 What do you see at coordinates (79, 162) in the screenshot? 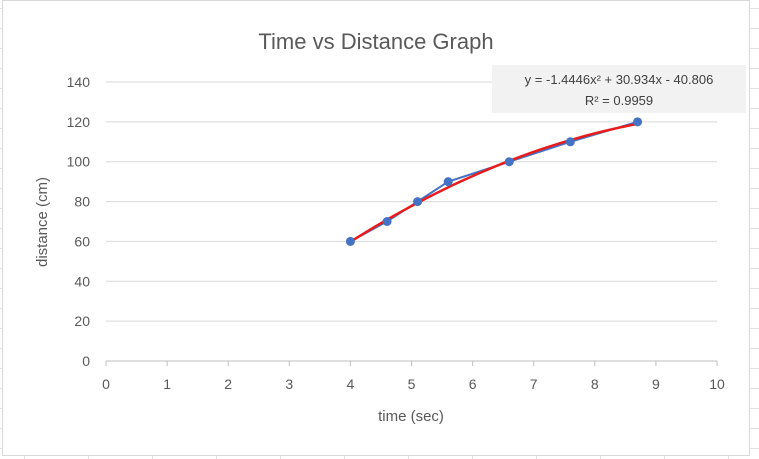
I see `y-tick-label: 100` at bounding box center [79, 162].